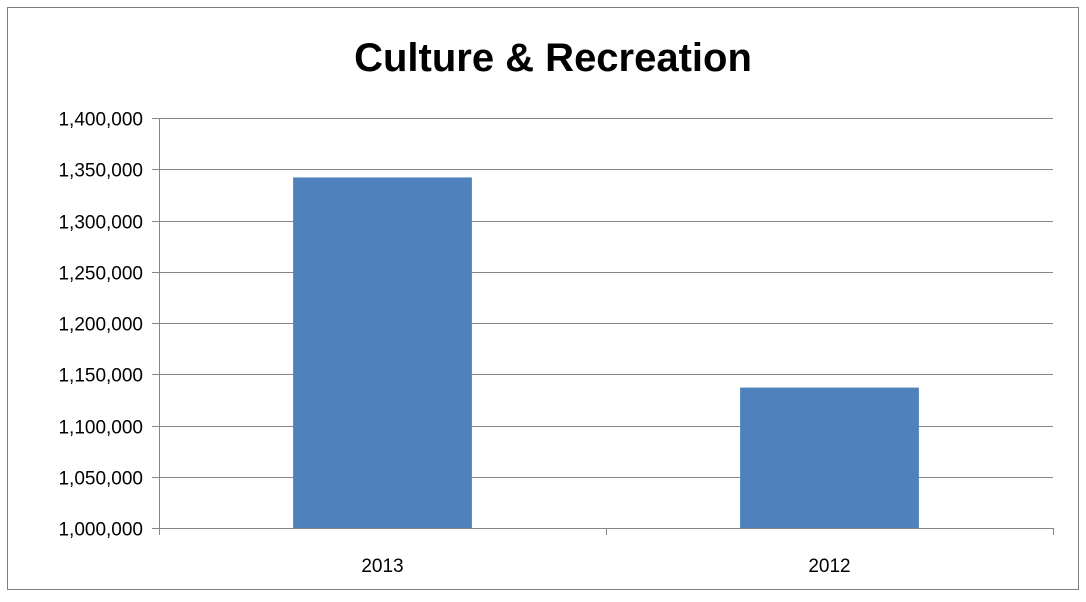 Image resolution: width=1086 pixels, height=602 pixels. I want to click on y-tick-label: 1,150,000, so click(100, 376).